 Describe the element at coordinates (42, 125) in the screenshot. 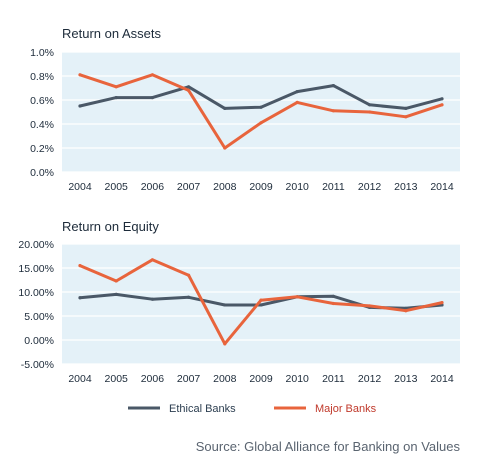

I see `y-tick-label: 0.4%` at that location.